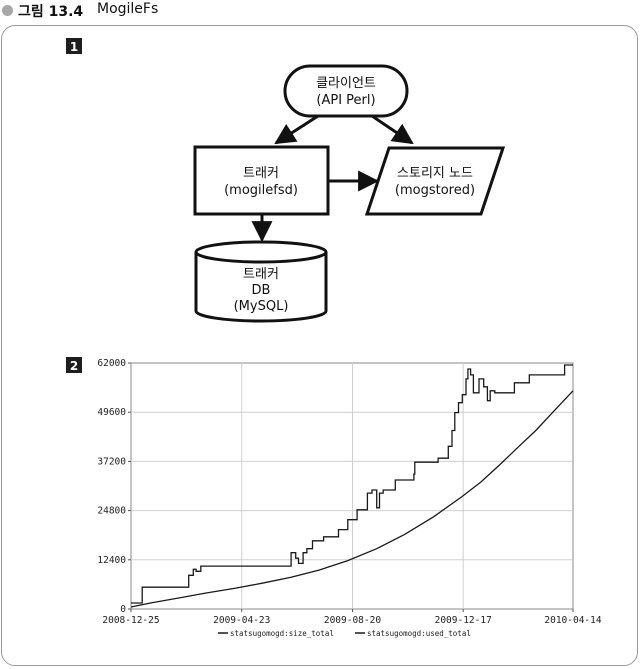  I want to click on bullet-icon, so click(7, 10).